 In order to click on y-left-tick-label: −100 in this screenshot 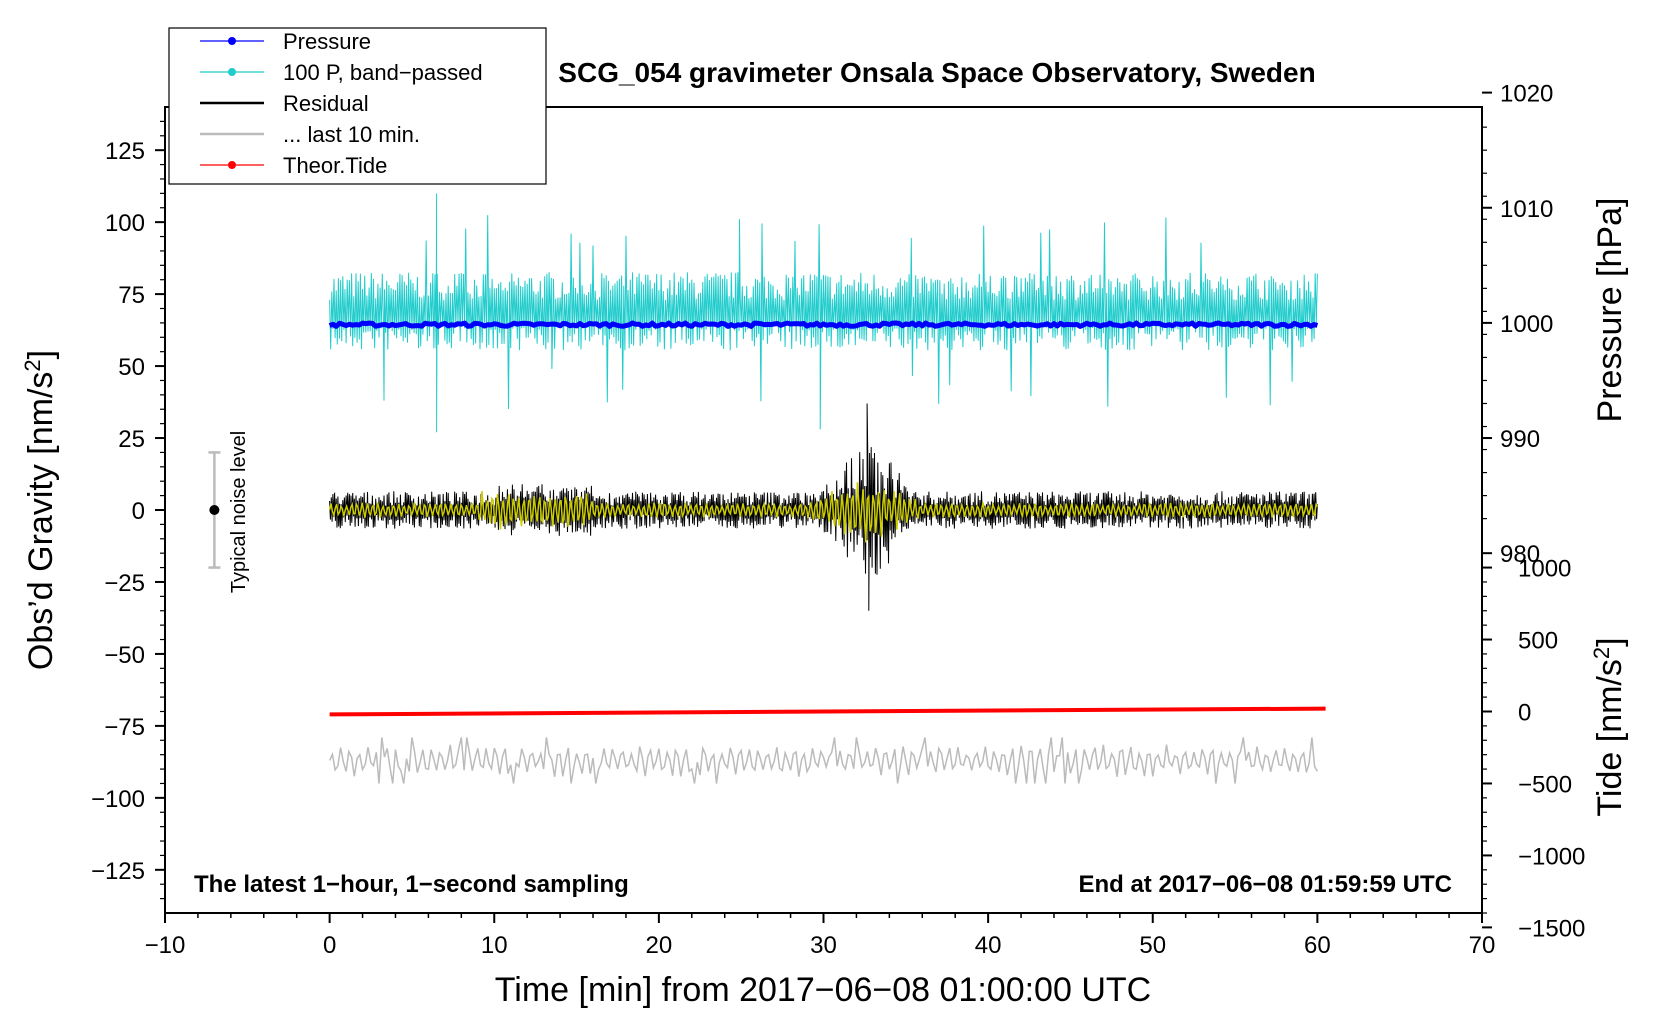, I will do `click(118, 799)`.